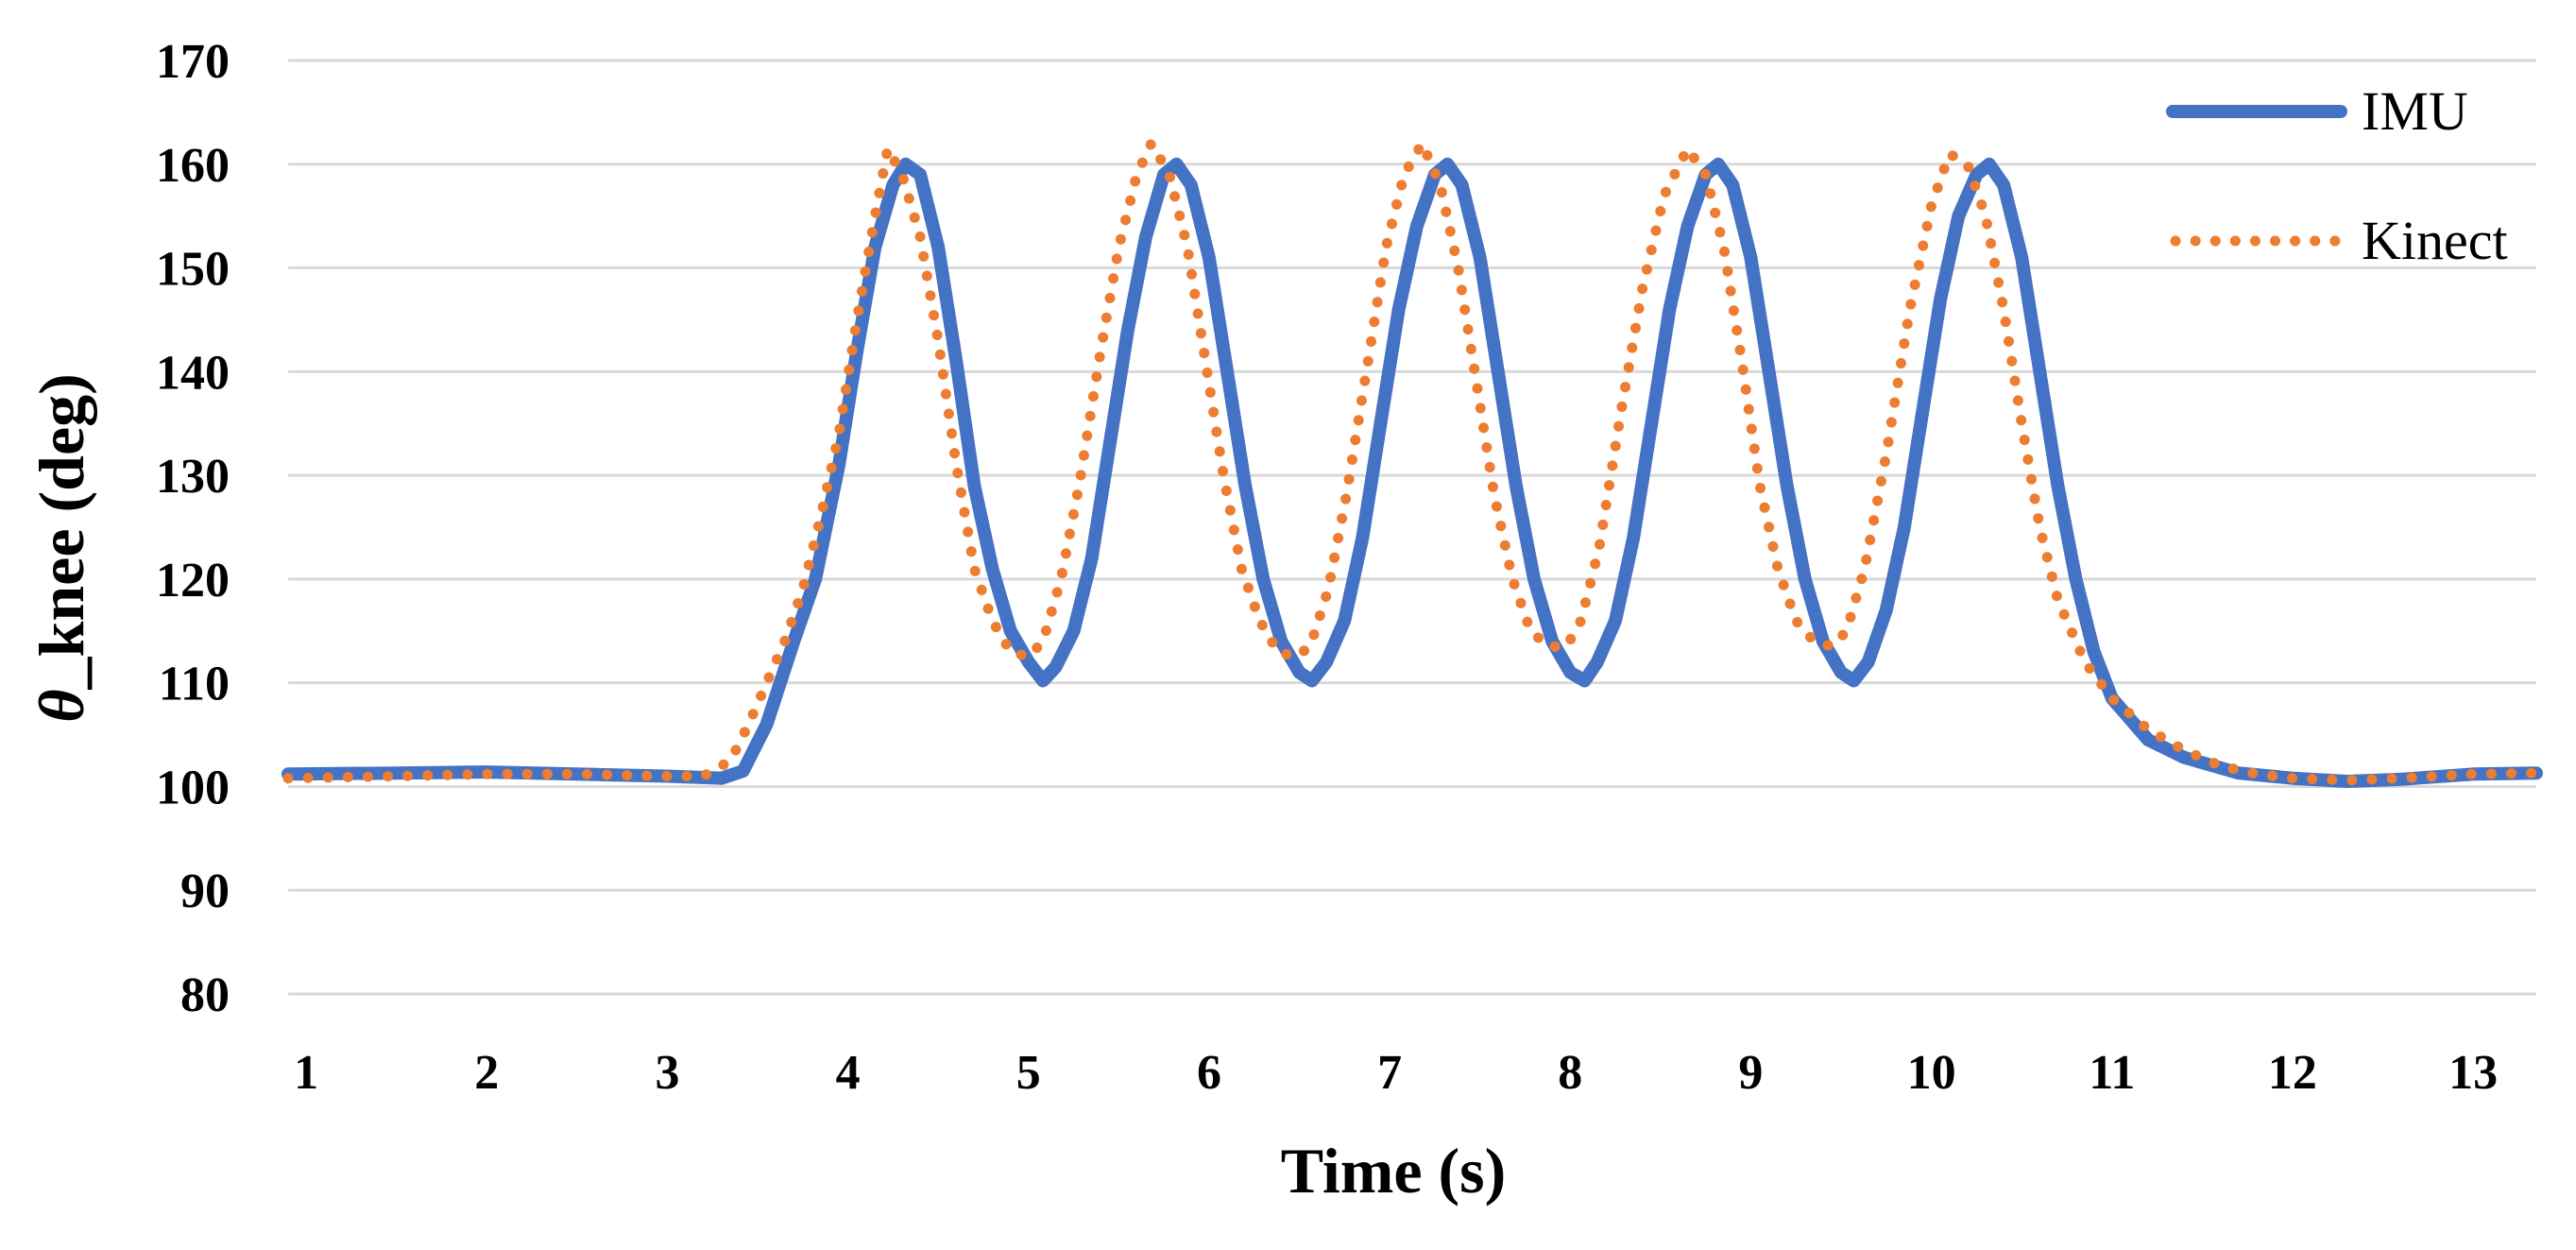  Describe the element at coordinates (193, 528) in the screenshot. I see `y-axis-ticks: 80 90 100 110 120 130 140 150 160 170` at that location.